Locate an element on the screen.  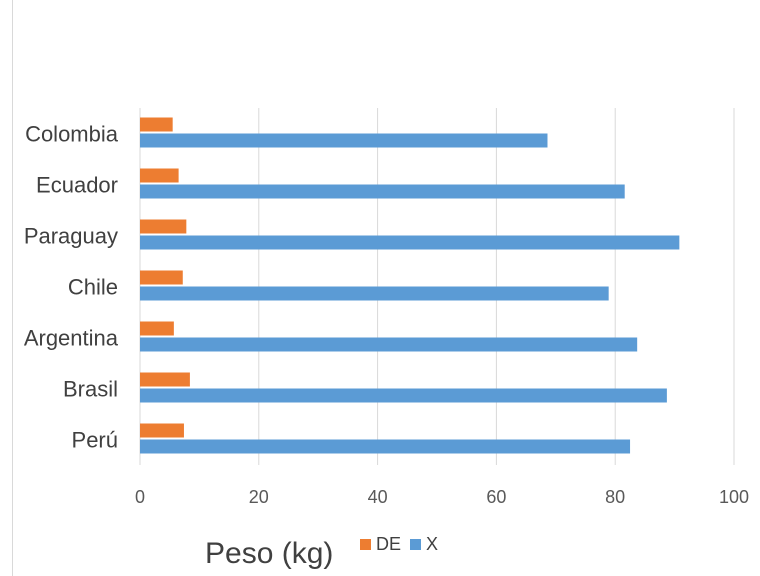
bar-x-brasil is located at coordinates (403, 395).